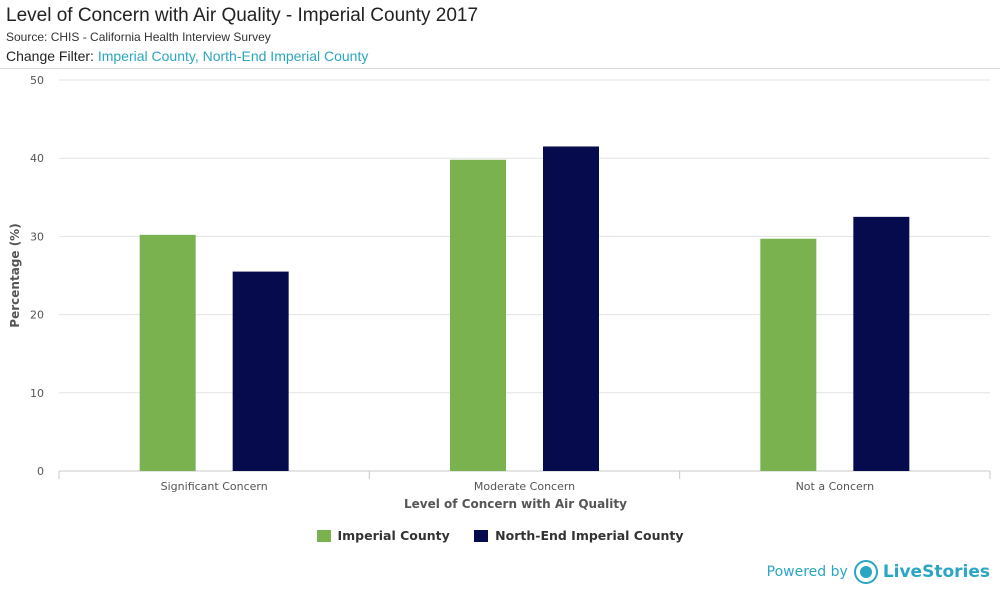 This screenshot has width=1000, height=600. I want to click on brand-name: LiveStories, so click(936, 572).